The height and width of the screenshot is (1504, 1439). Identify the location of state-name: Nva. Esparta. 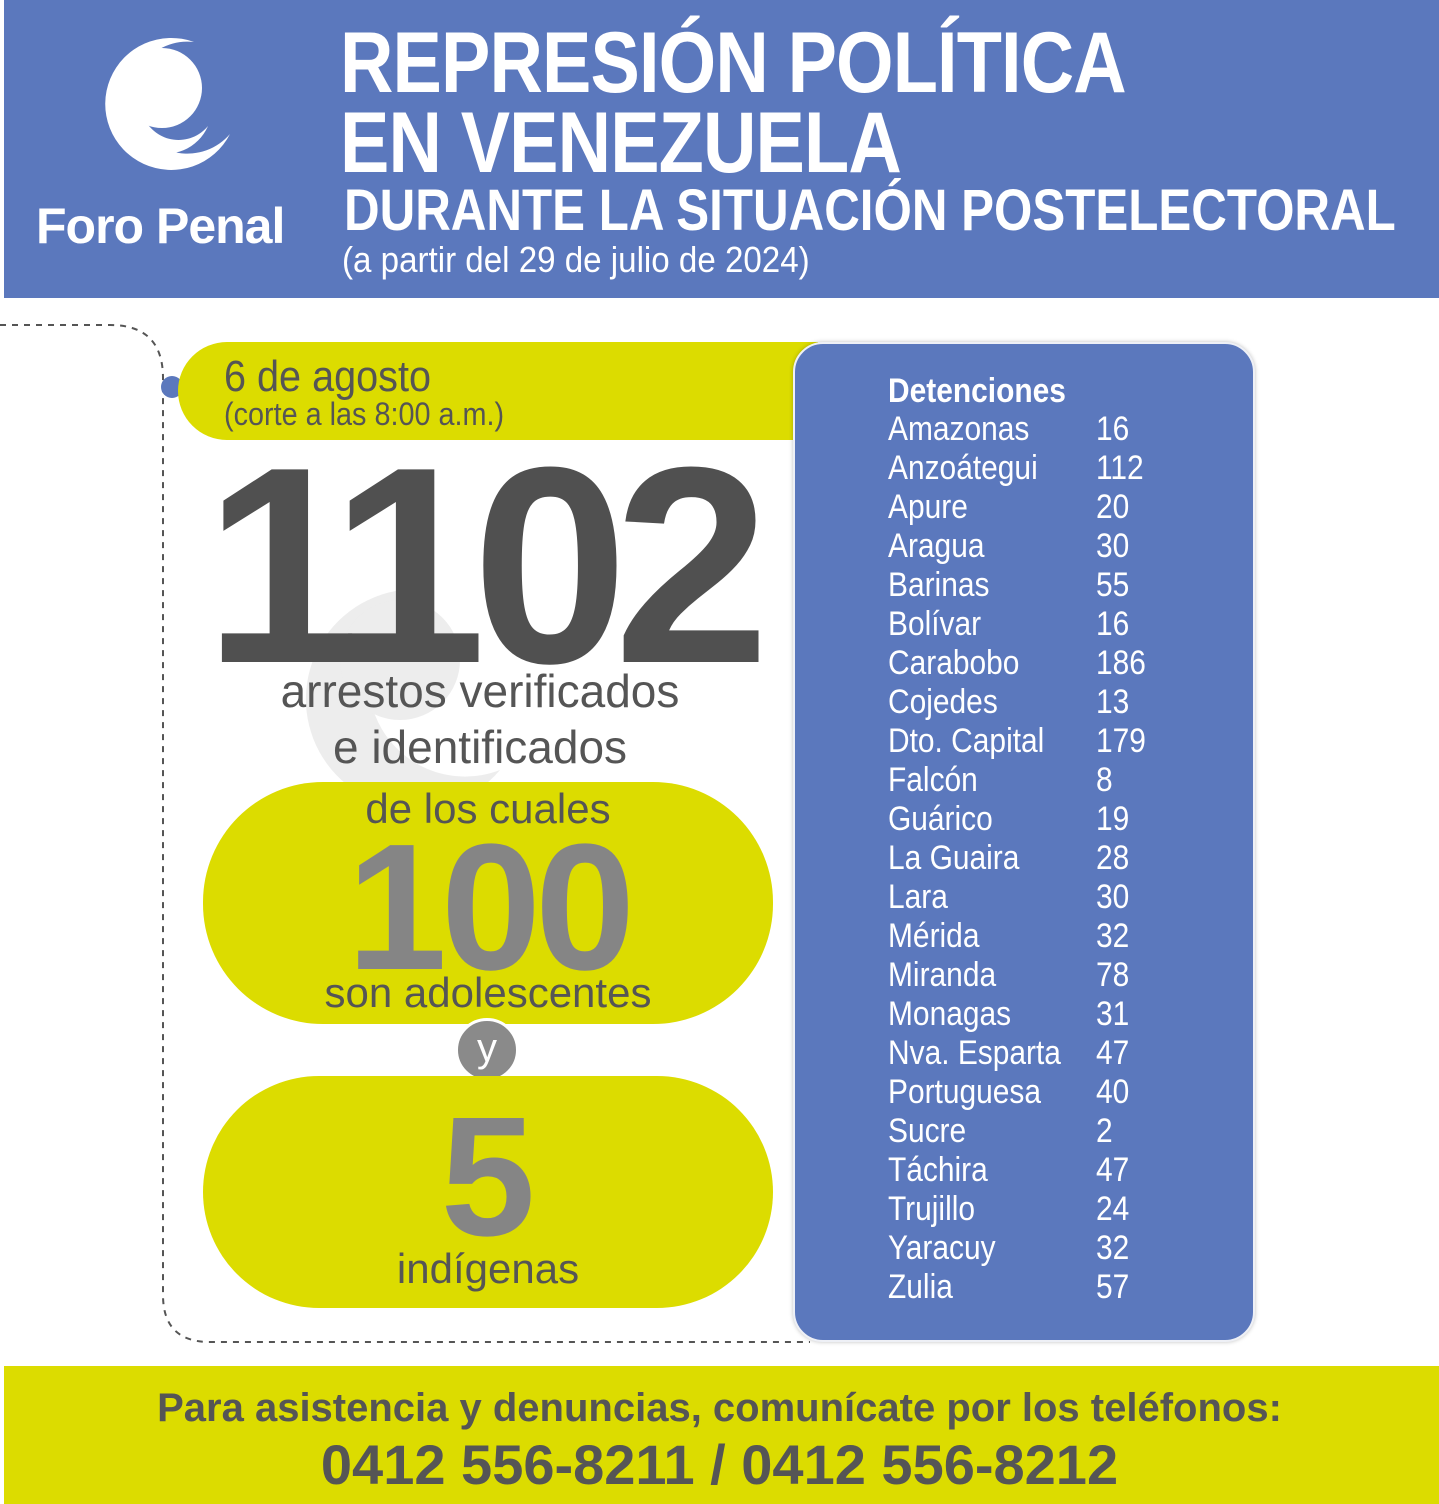
(974, 1053).